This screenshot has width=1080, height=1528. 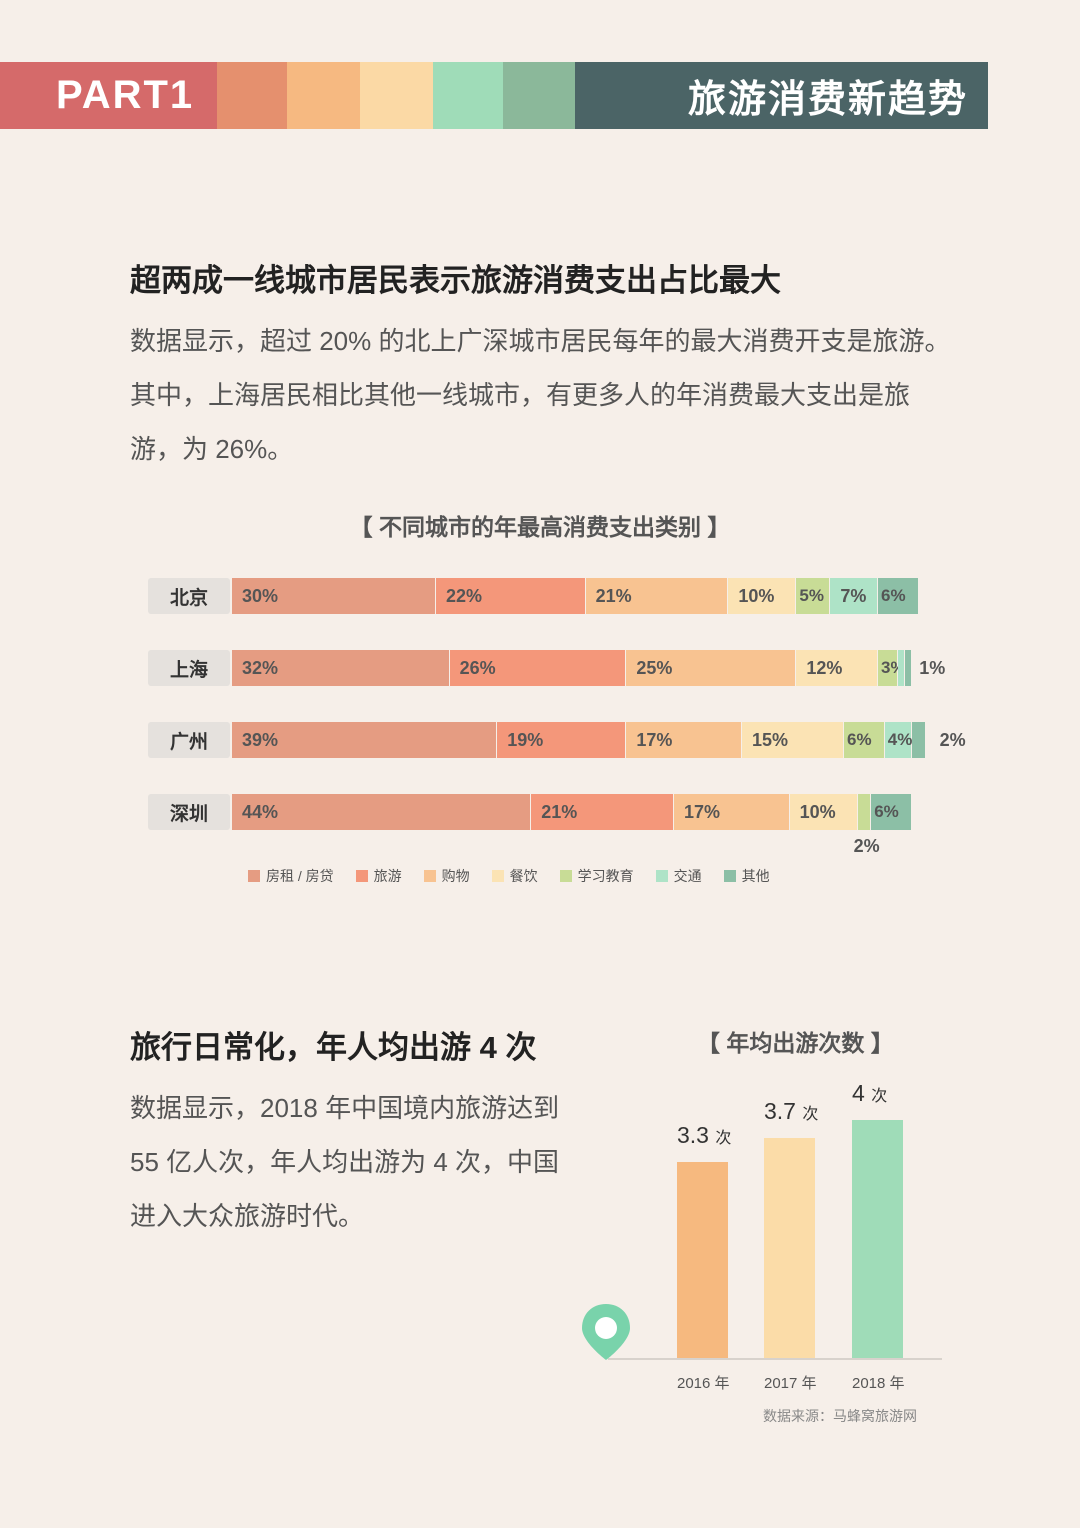 I want to click on column-category-label: 2016 年, so click(x=703, y=1383).